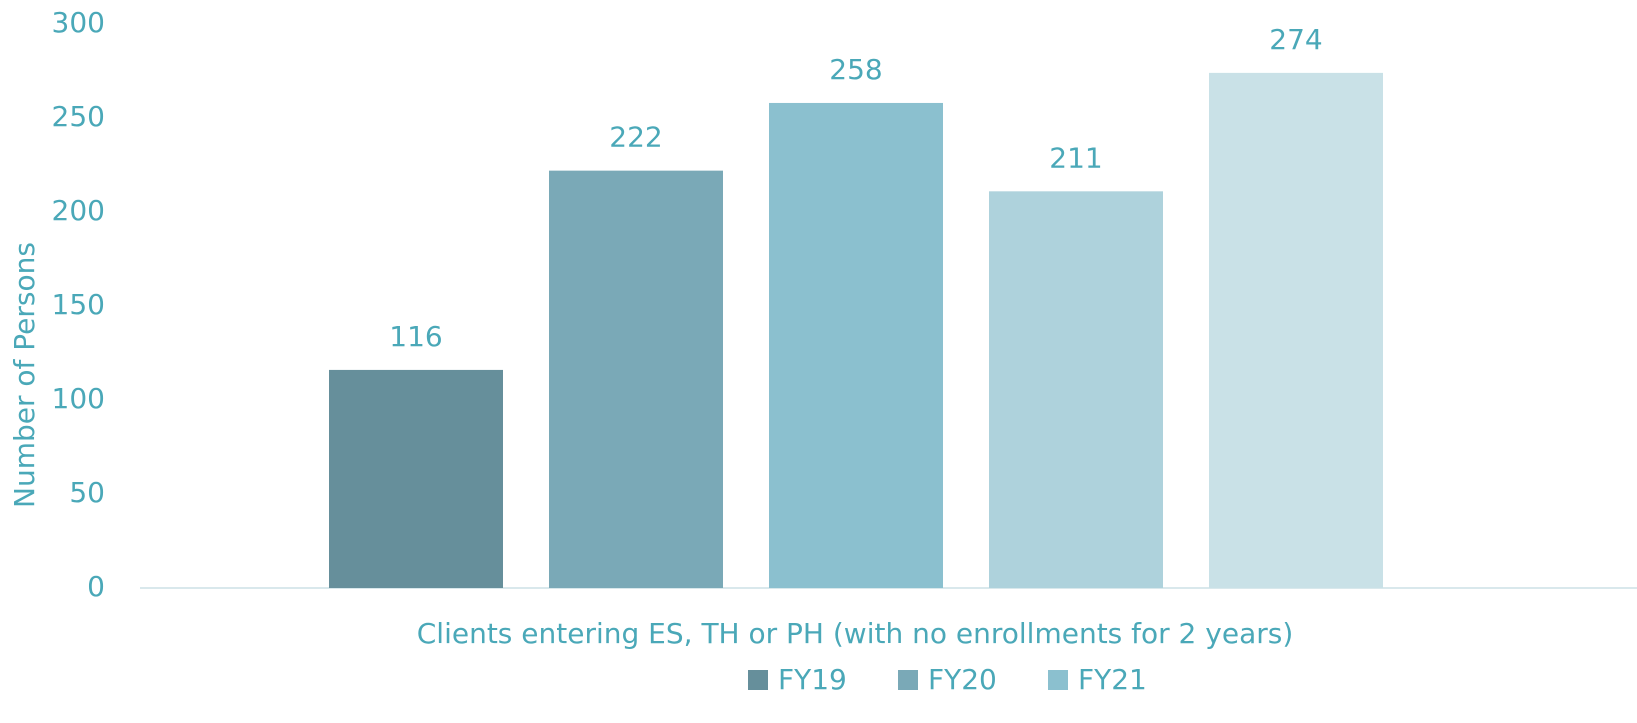 This screenshot has width=1637, height=723. What do you see at coordinates (78, 398) in the screenshot?
I see `y-tick-label: 100` at bounding box center [78, 398].